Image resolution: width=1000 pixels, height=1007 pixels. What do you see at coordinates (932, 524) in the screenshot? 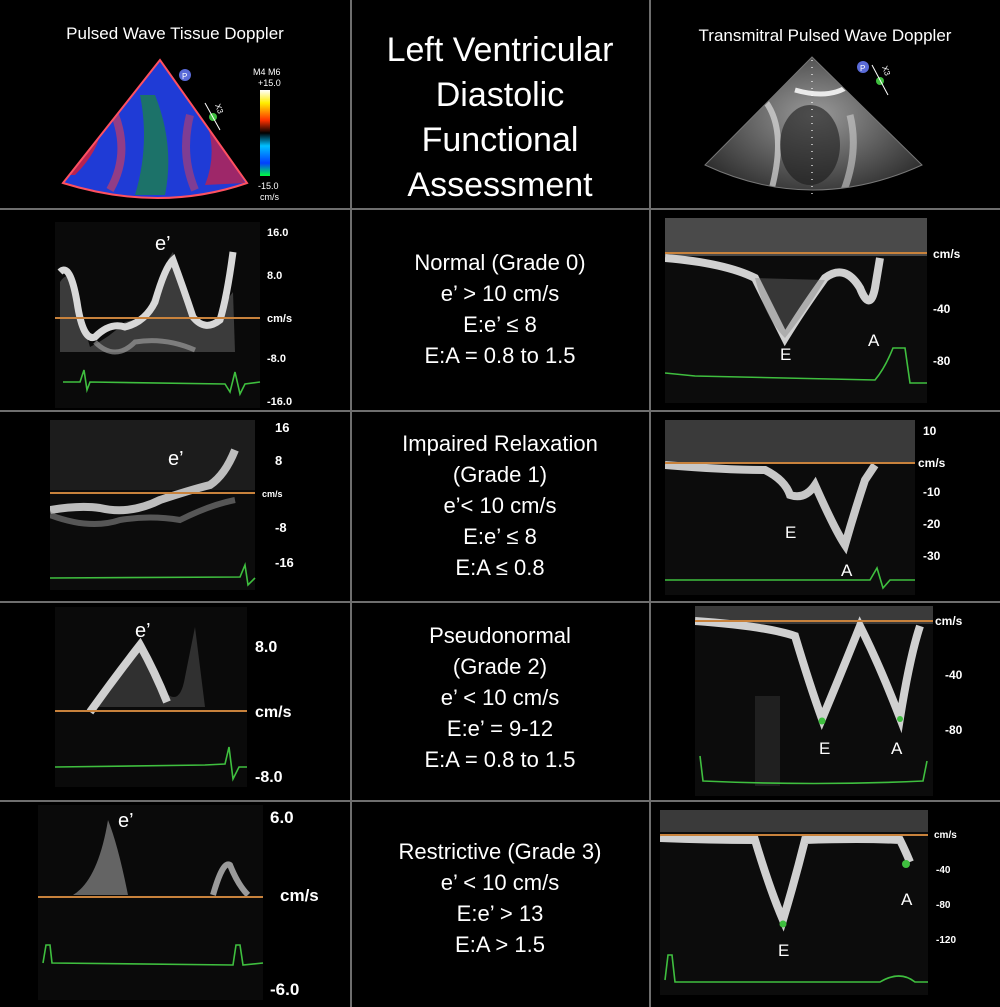
I see `axis-tick: -20` at bounding box center [932, 524].